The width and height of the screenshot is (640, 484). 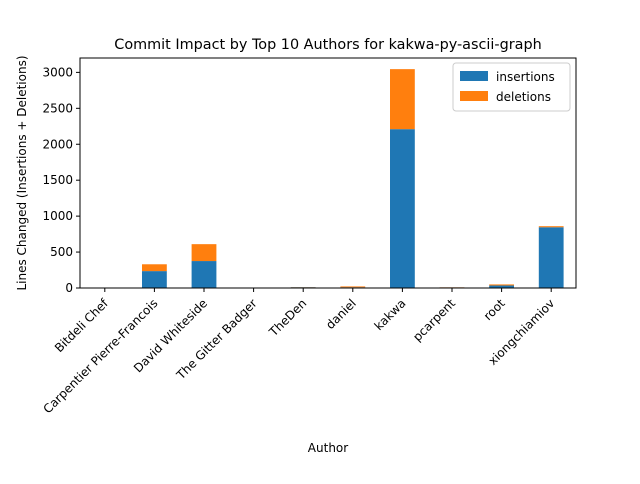 I want to click on legend-swatch-insertions, so click(x=474, y=76).